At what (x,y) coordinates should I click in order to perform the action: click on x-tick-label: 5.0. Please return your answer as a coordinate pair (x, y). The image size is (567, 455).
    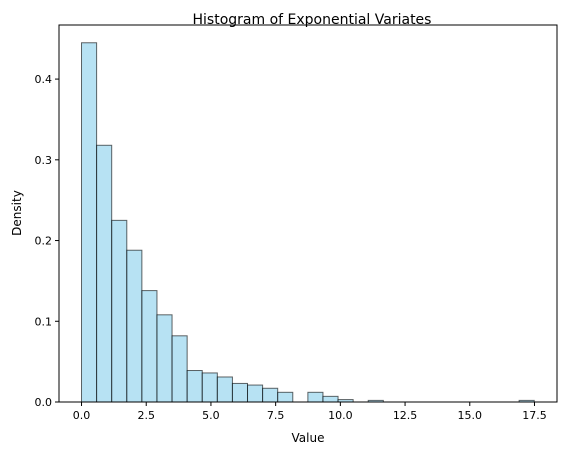
    Looking at the image, I should click on (211, 415).